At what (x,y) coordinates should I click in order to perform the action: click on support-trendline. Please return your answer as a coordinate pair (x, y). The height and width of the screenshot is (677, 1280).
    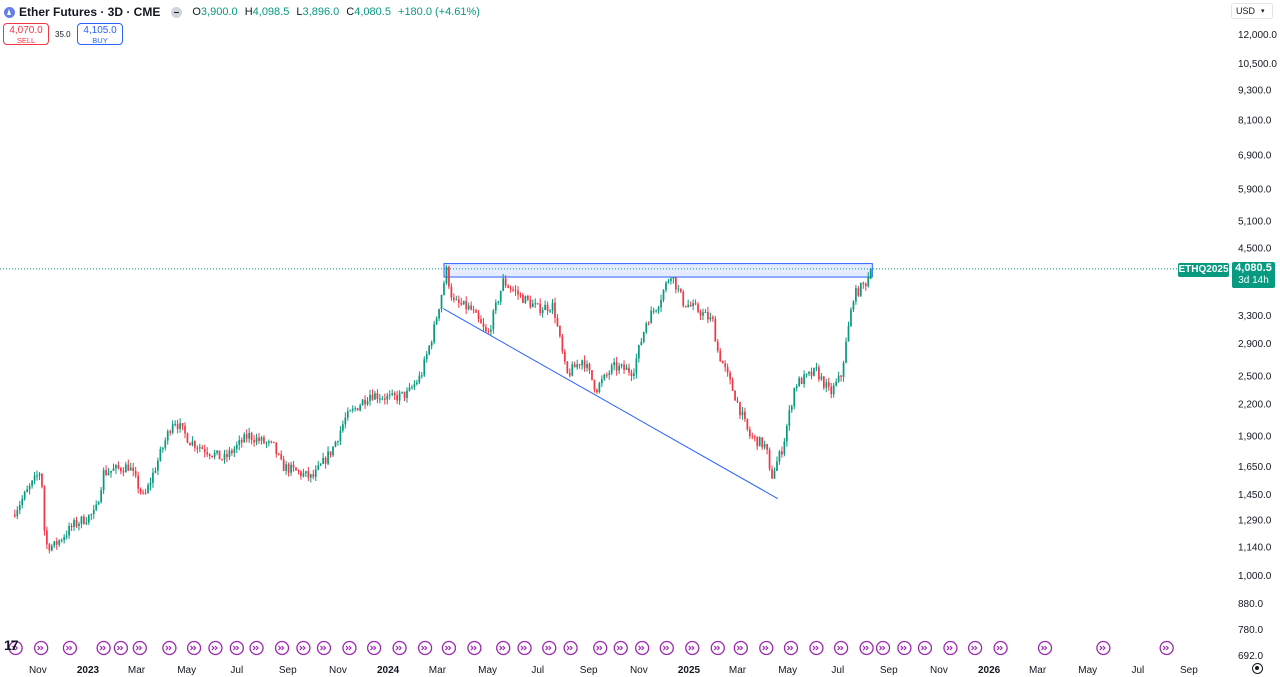
    Looking at the image, I should click on (610, 404).